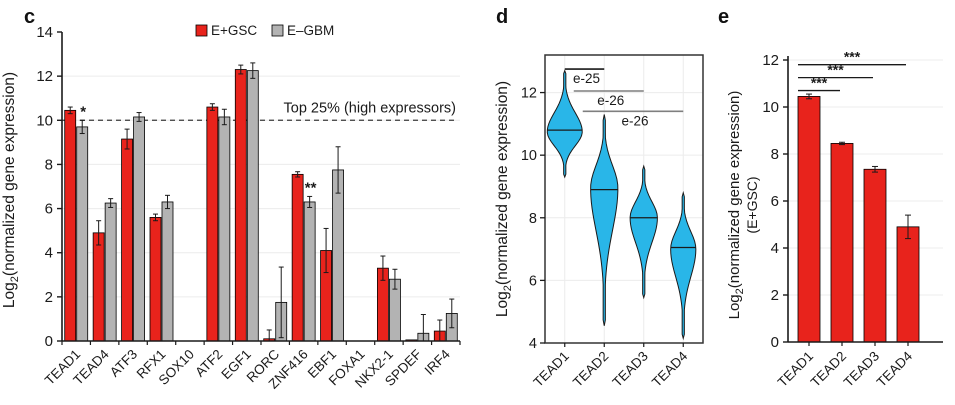 The image size is (955, 405). I want to click on bar-EBF1-E–GBM, so click(338, 255).